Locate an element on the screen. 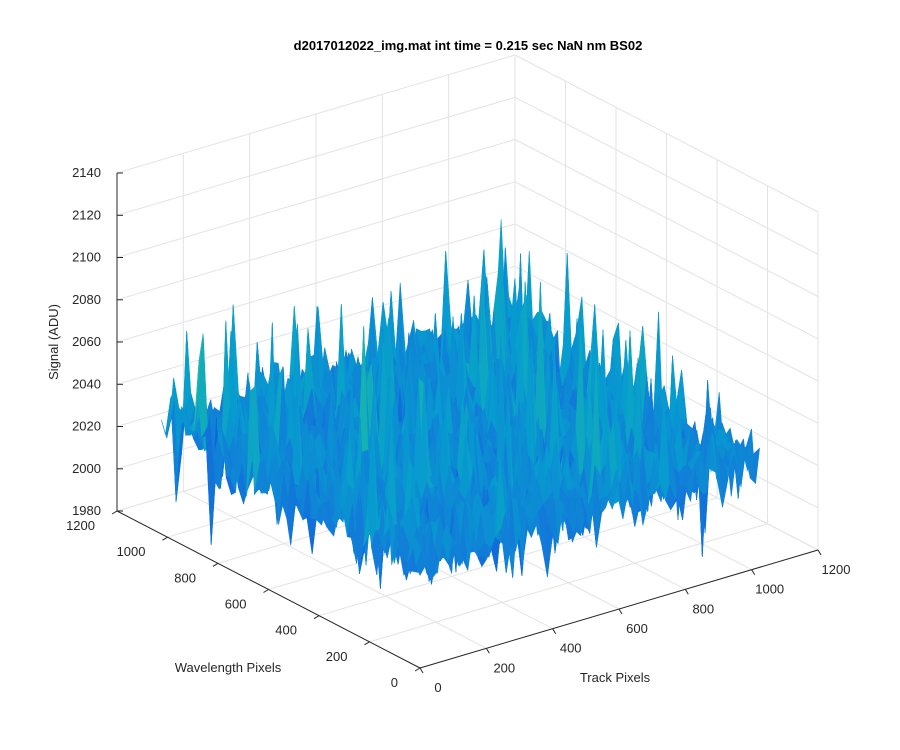 The image size is (900, 750). x-tick-label: 400 is located at coordinates (571, 648).